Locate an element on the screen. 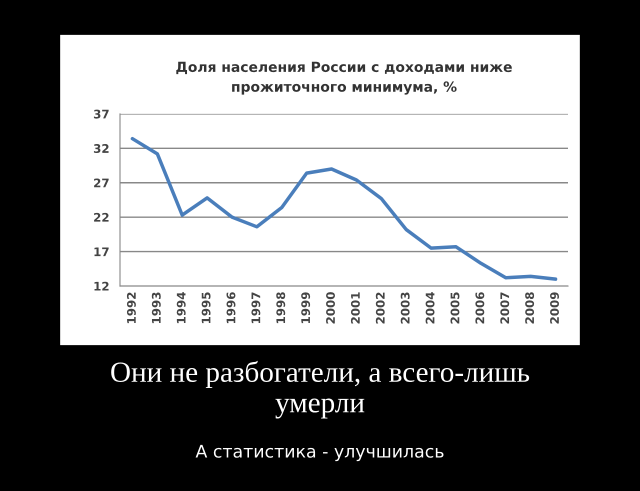 The width and height of the screenshot is (640, 491). chart-title: Доля населения России с доходами ниже прожиточного минимума, % is located at coordinates (344, 78).